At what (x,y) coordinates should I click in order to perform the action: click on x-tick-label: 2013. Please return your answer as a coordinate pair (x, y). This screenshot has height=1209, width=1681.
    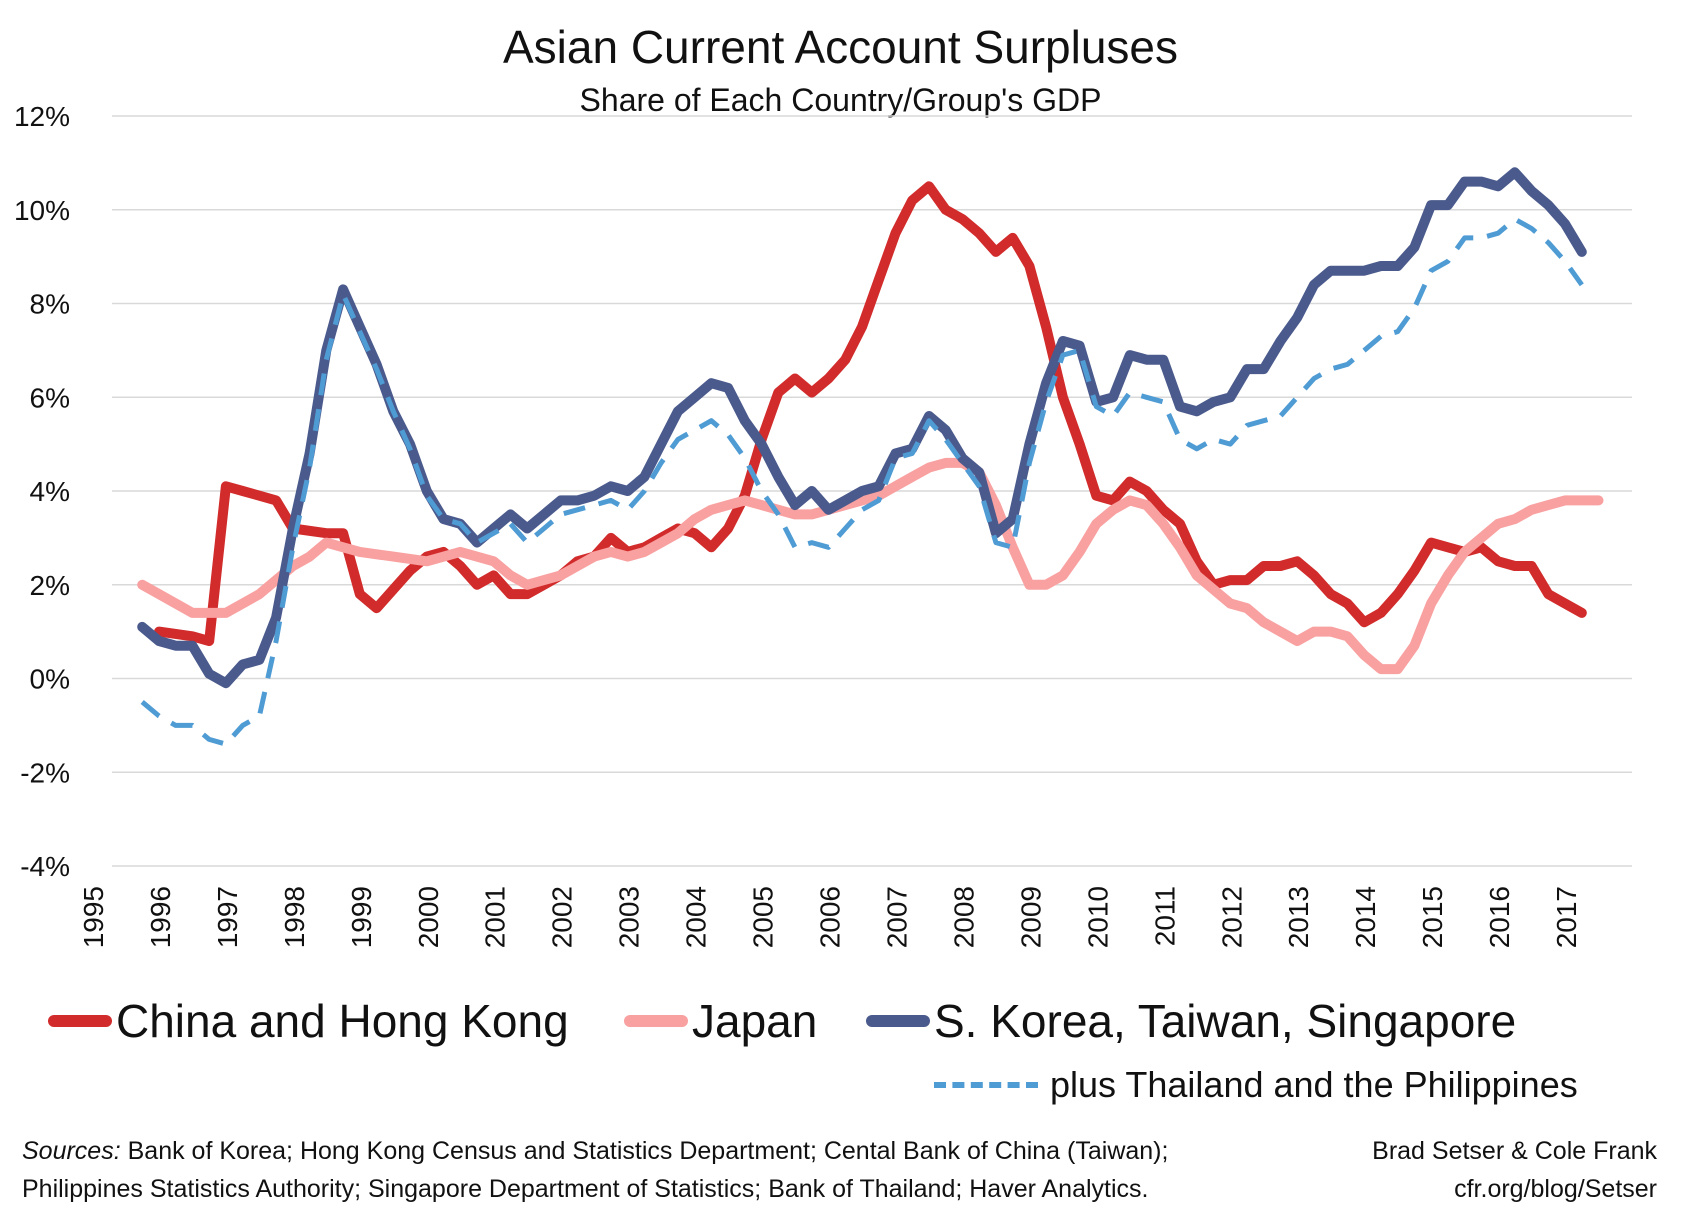
    Looking at the image, I should click on (1298, 917).